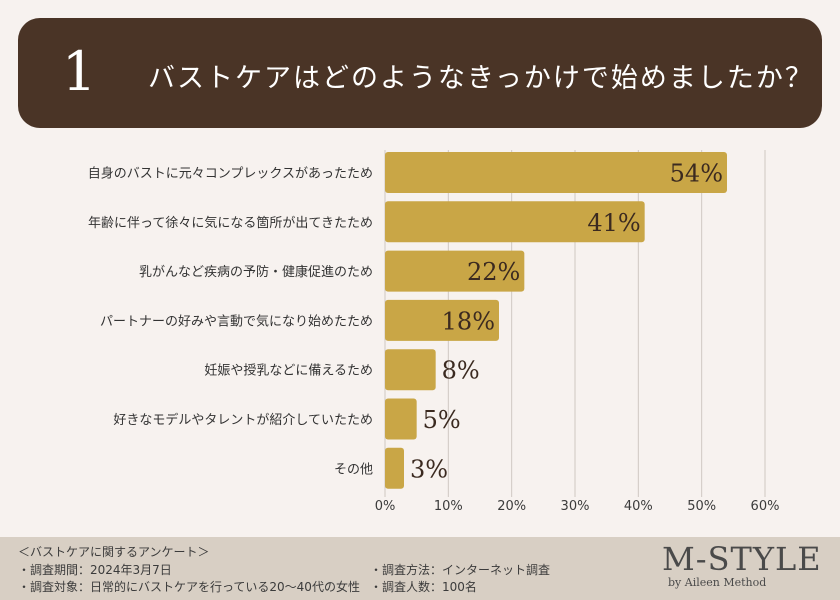  What do you see at coordinates (765, 506) in the screenshot?
I see `x-tick-label: 60%` at bounding box center [765, 506].